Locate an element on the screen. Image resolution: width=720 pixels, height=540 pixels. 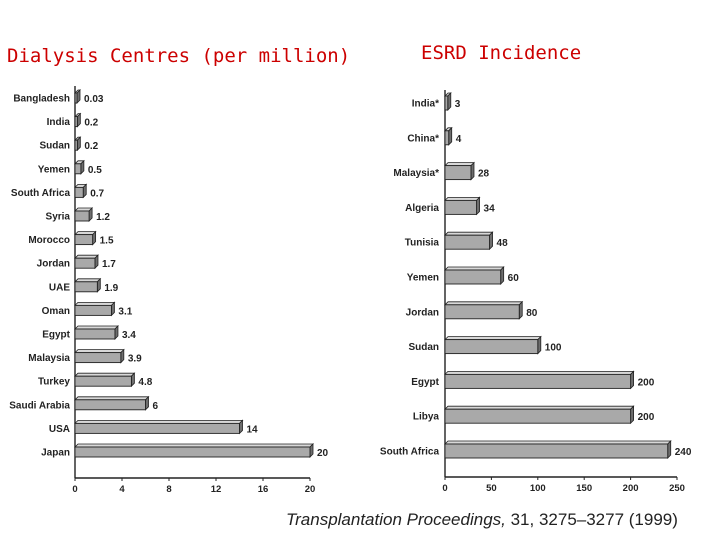
left-category-label: Yemen is located at coordinates (54, 169).